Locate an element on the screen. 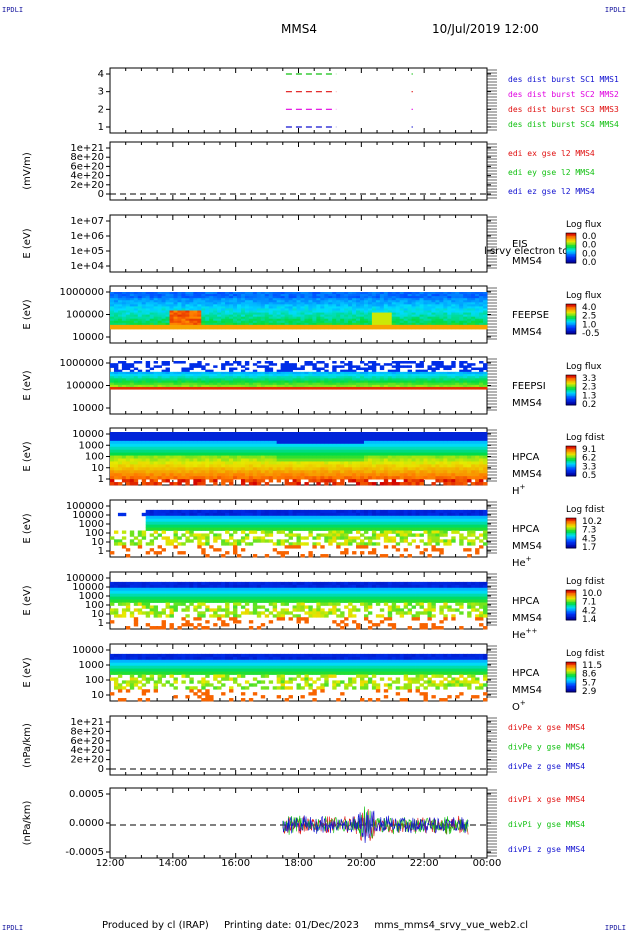 The height and width of the screenshot is (934, 630). instrument-label: MMS4 is located at coordinates (527, 474).